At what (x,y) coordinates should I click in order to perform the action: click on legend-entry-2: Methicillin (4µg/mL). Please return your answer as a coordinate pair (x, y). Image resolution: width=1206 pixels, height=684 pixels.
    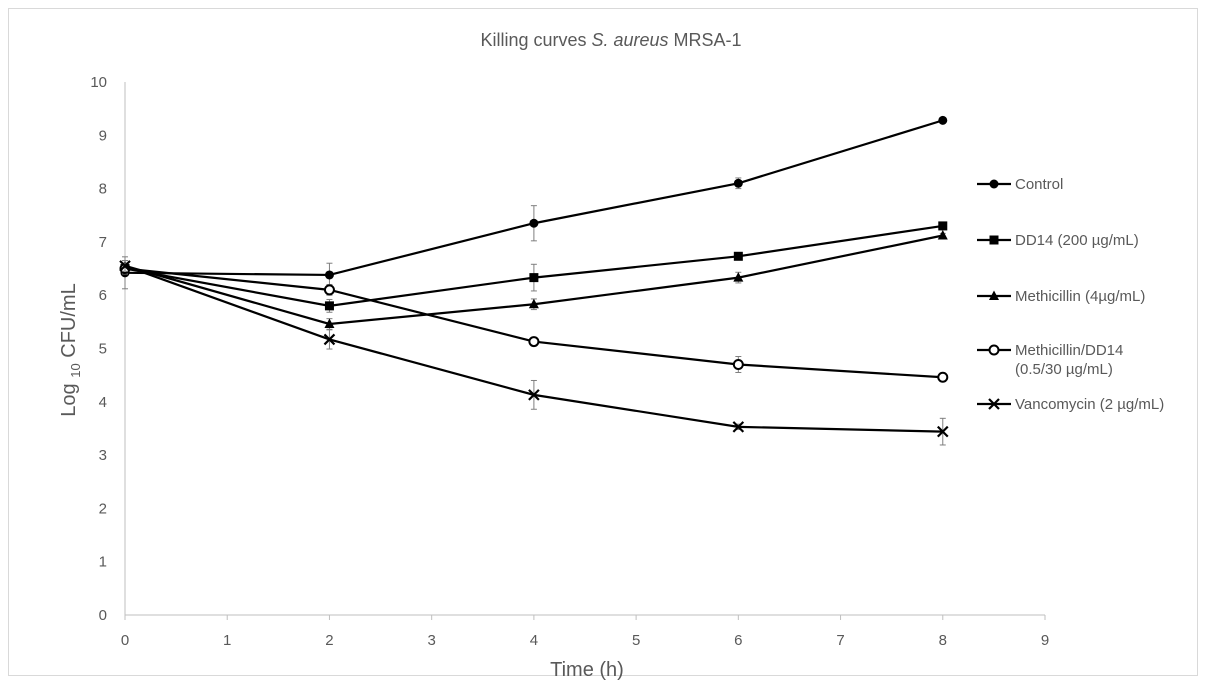
    Looking at the image, I should click on (1061, 296).